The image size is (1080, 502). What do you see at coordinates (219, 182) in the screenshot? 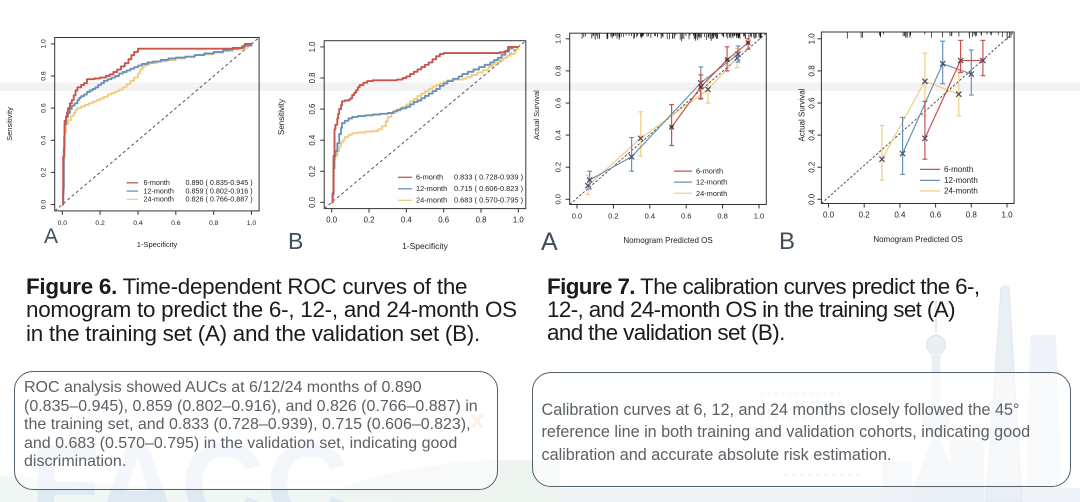
I see `svg-text: 0.890 ( 0.835-0.945 )` at bounding box center [219, 182].